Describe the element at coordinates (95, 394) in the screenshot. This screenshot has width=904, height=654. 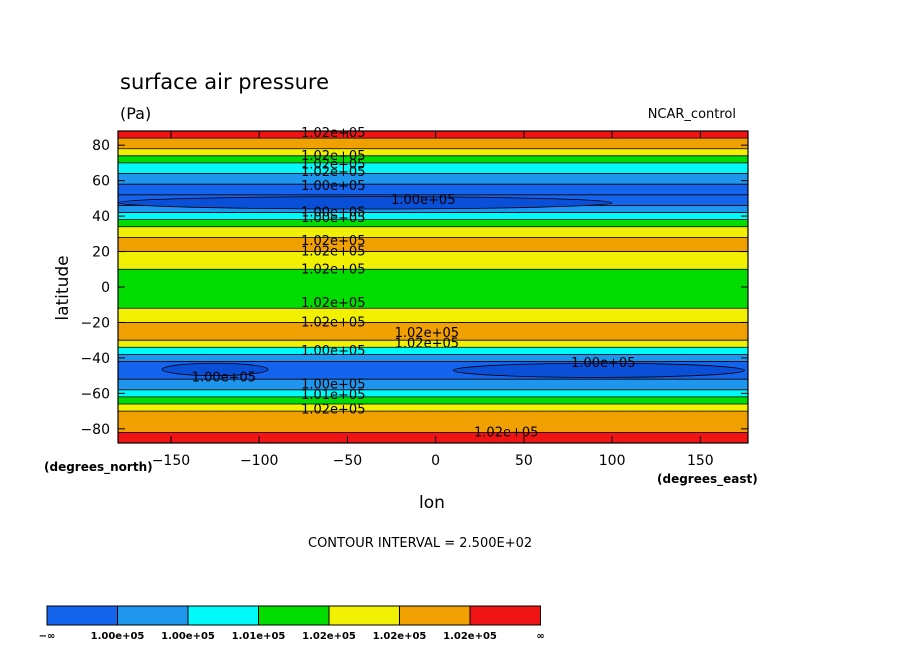
I see `y-tick-label-7: −60` at that location.